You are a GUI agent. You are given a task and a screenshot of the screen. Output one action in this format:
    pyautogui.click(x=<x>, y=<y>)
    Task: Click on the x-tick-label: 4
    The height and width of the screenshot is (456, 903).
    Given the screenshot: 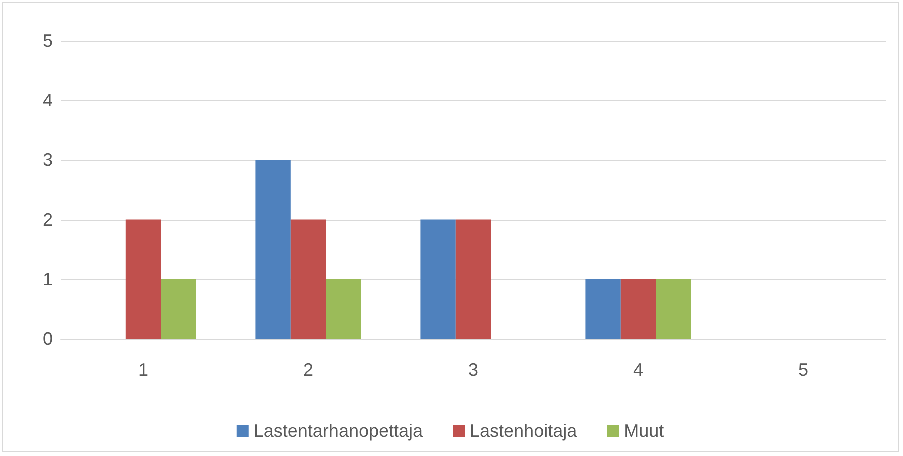 What is the action you would take?
    pyautogui.click(x=638, y=370)
    